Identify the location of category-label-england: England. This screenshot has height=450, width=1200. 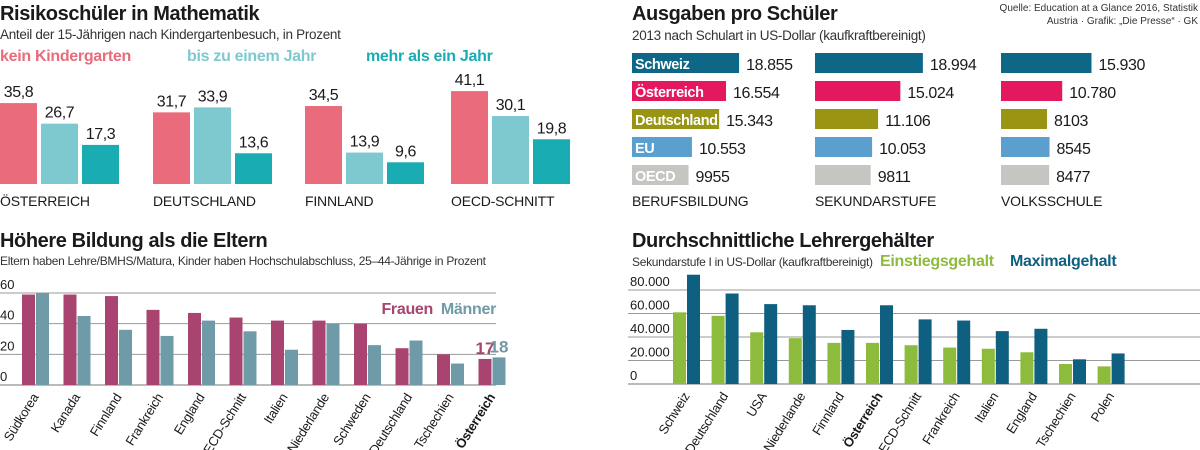
(1021, 413).